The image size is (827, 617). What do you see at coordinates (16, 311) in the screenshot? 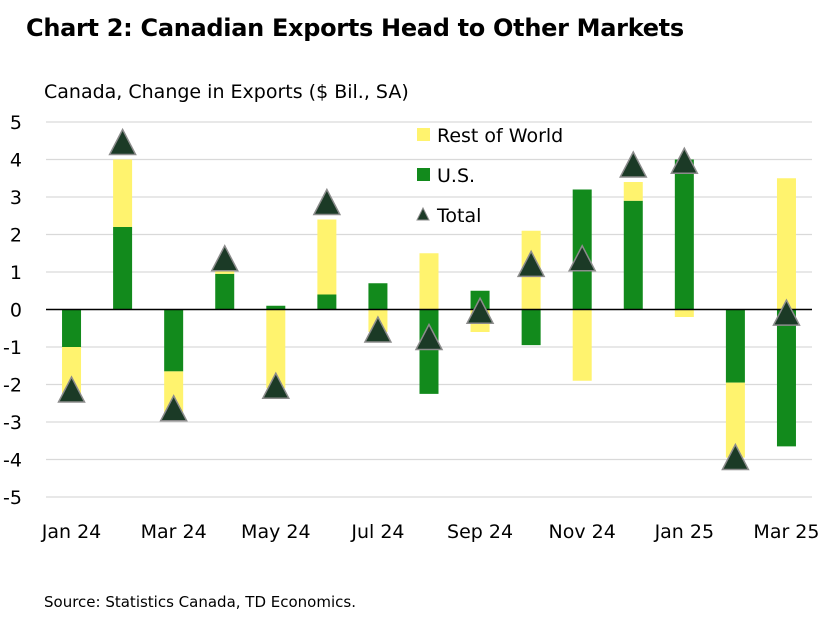
I see `y-tick-label: 0` at bounding box center [16, 311].